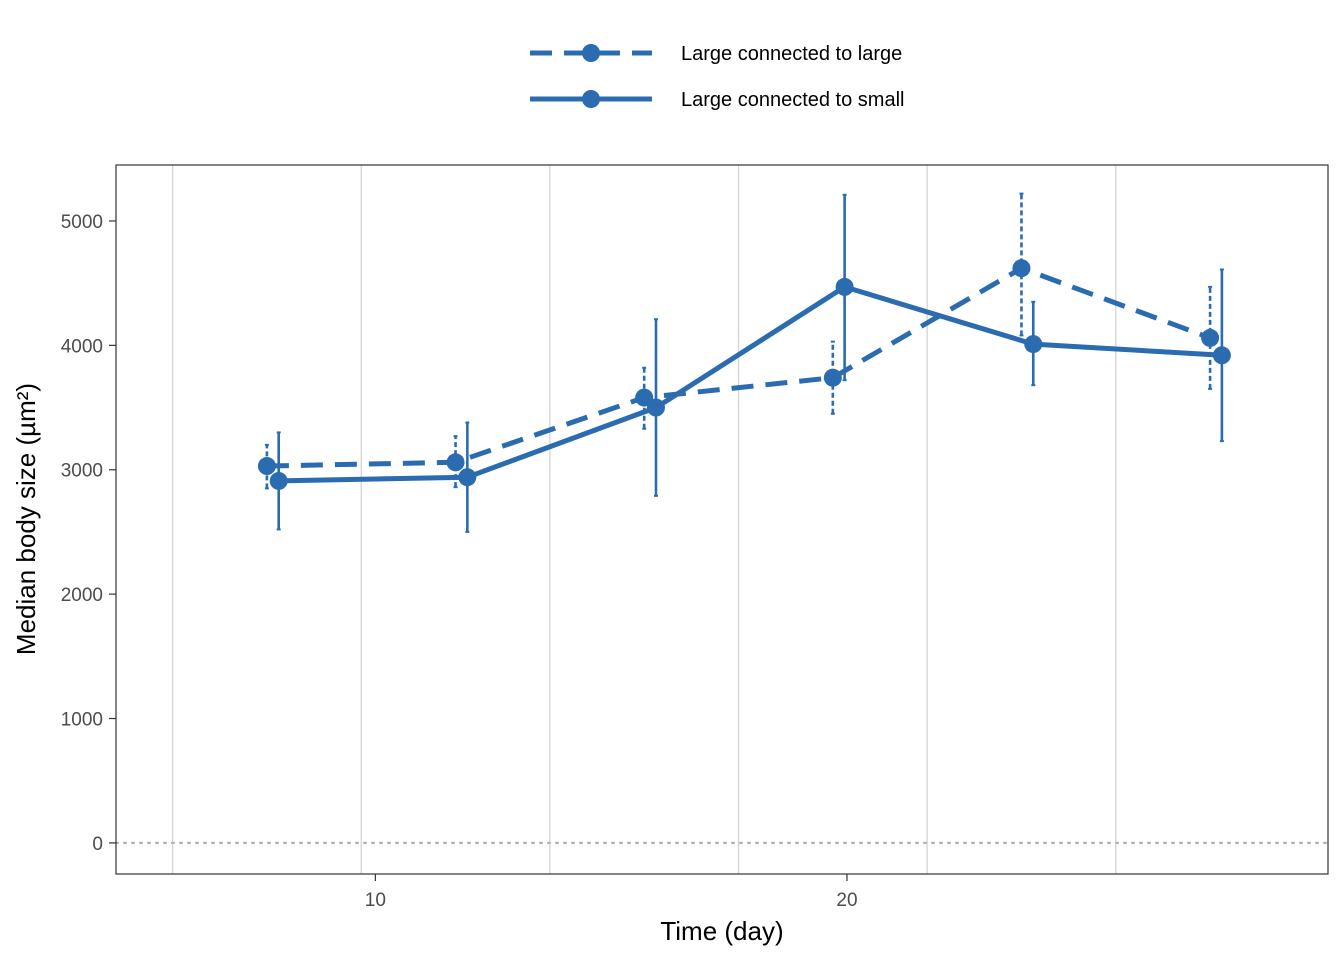  Describe the element at coordinates (846, 900) in the screenshot. I see `x-tick-label: 20` at that location.